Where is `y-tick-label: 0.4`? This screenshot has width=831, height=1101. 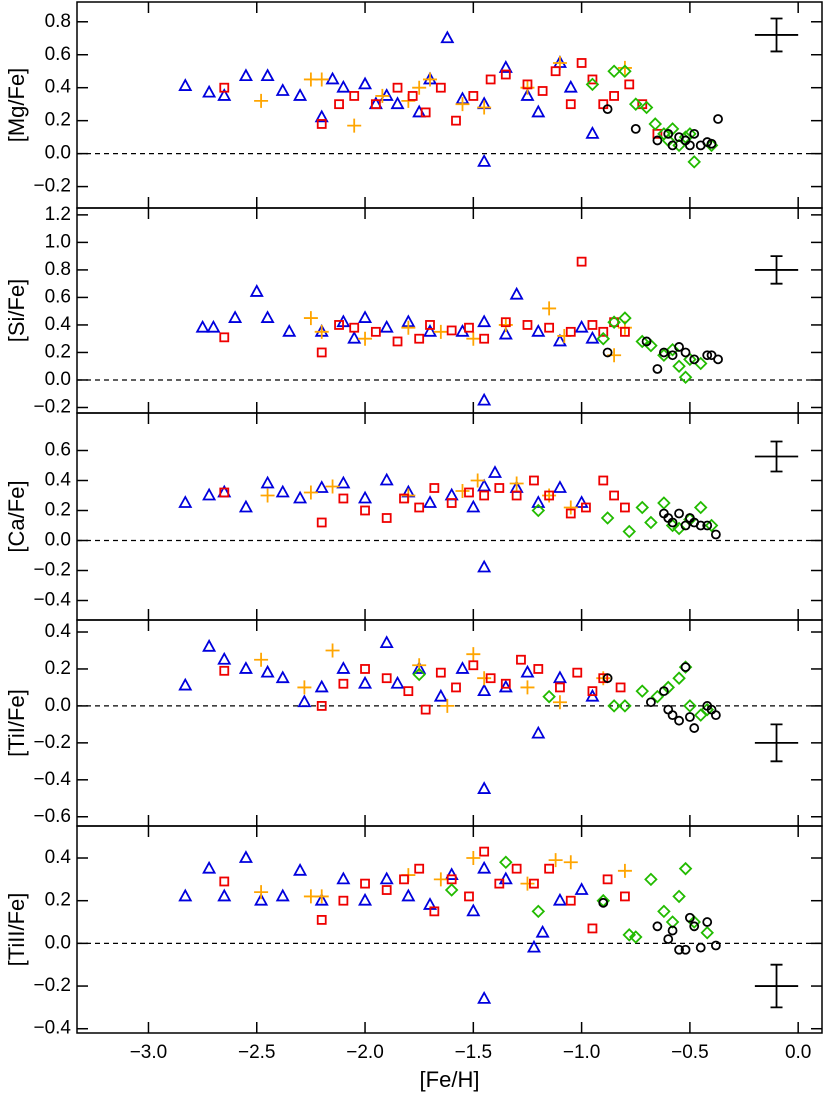
y-tick-label: 0.4 is located at coordinates (58, 480).